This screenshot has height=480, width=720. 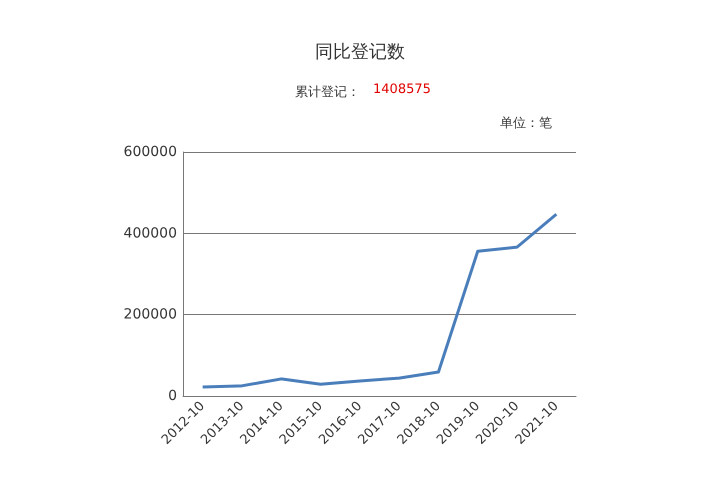 What do you see at coordinates (327, 92) in the screenshot?
I see `chart-subtitle: 累计登记：` at bounding box center [327, 92].